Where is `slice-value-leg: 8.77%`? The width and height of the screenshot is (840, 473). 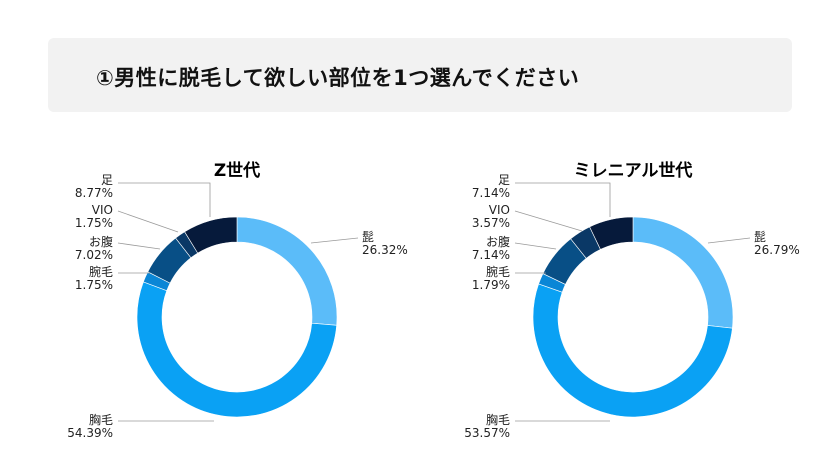
slice-value-leg: 8.77% is located at coordinates (94, 193).